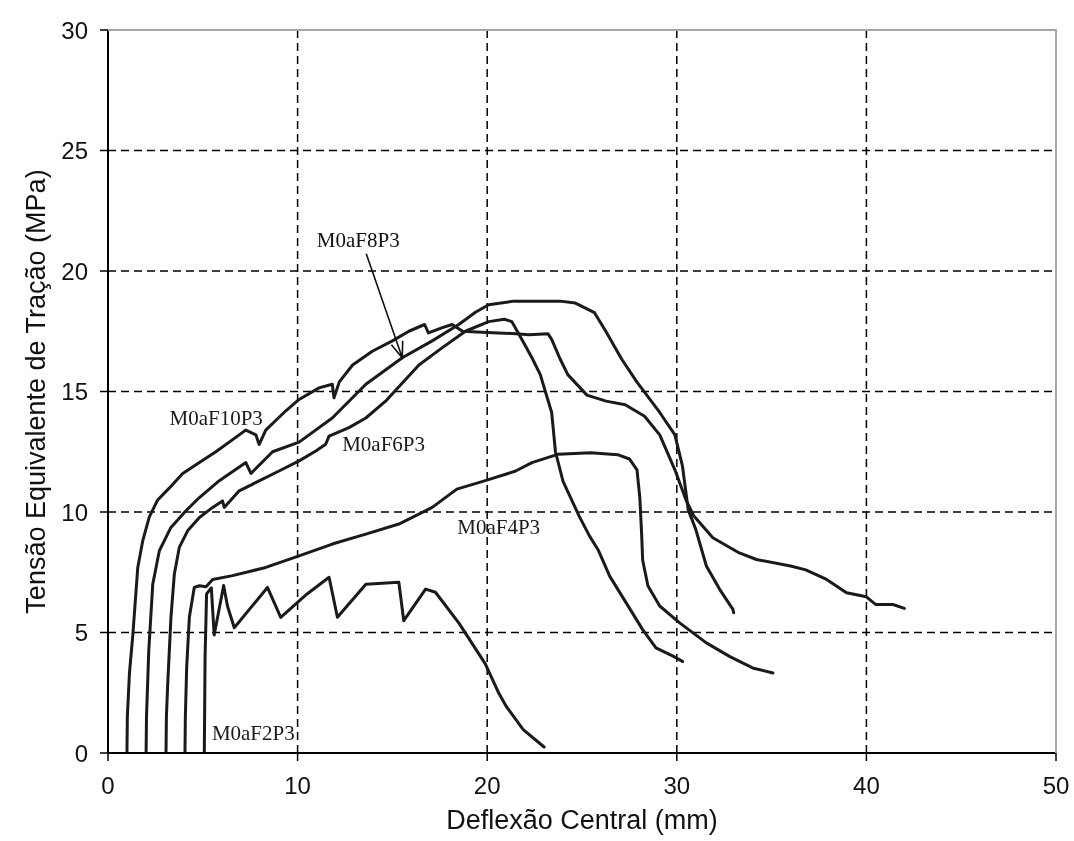 The height and width of the screenshot is (841, 1074). What do you see at coordinates (253, 733) in the screenshot?
I see `series-label: M0aF2P3` at bounding box center [253, 733].